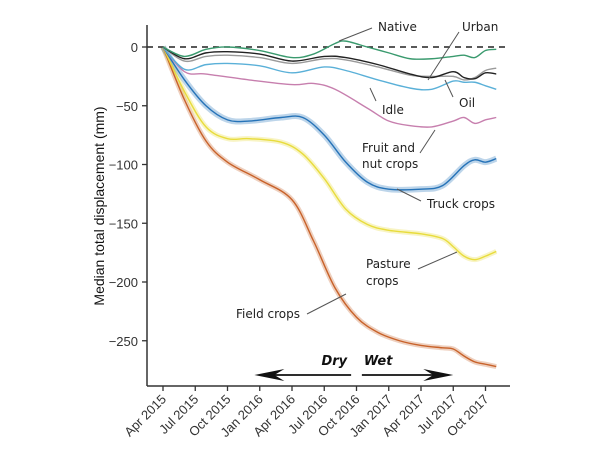  Describe the element at coordinates (427, 141) in the screenshot. I see `leader-line-fruit-and-nut-crops` at that location.